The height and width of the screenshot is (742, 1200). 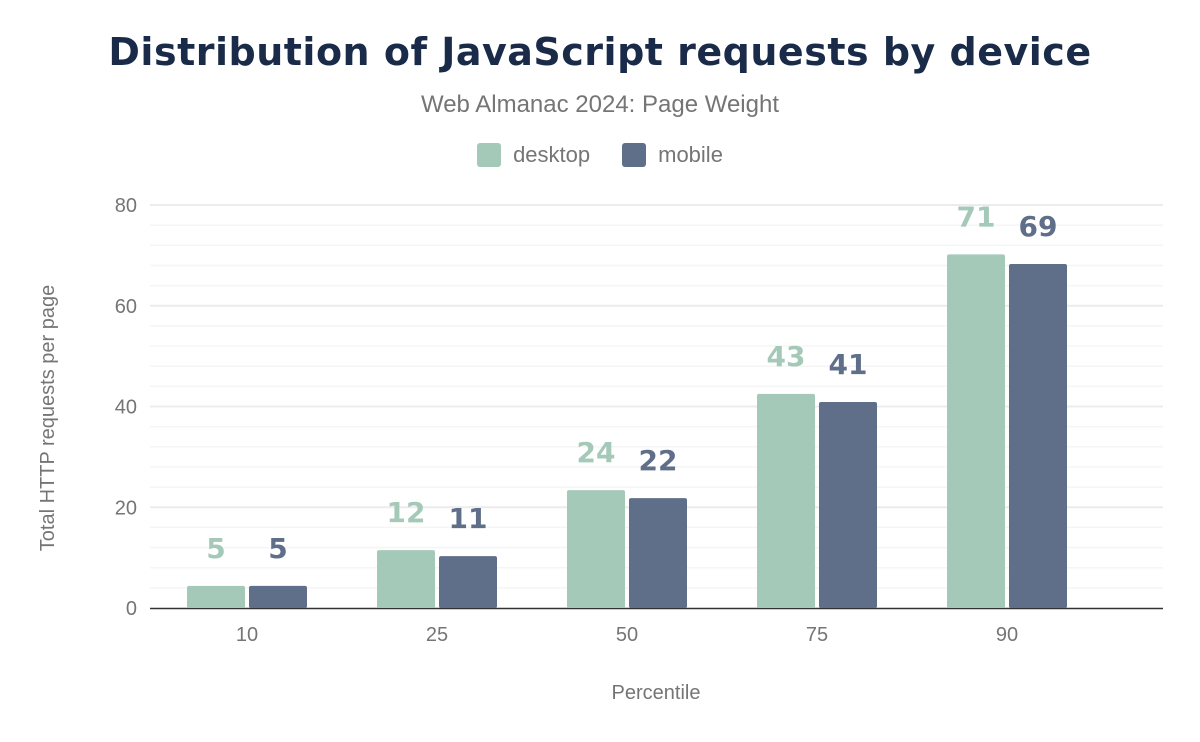 What do you see at coordinates (600, 155) in the screenshot?
I see `legend: desktop mobile` at bounding box center [600, 155].